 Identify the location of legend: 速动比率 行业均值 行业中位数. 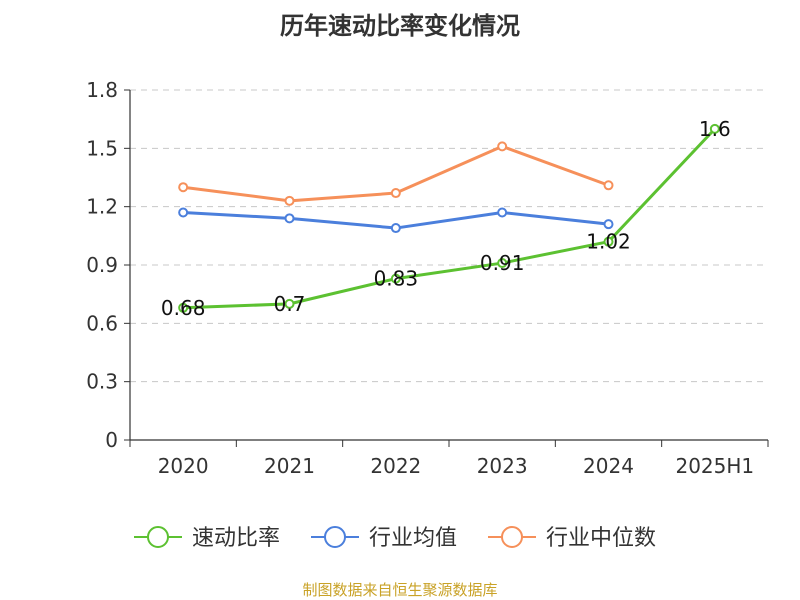
(395, 538).